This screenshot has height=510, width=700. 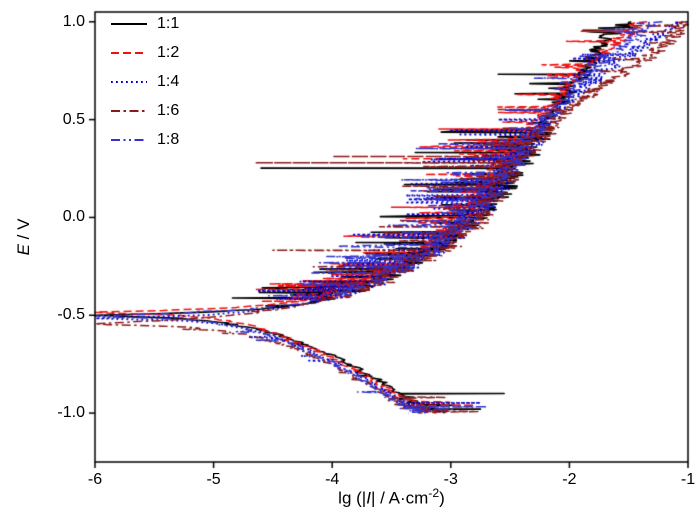 I want to click on legend: 1:1 1:2 1:4 1:6 1:8, so click(x=144, y=81).